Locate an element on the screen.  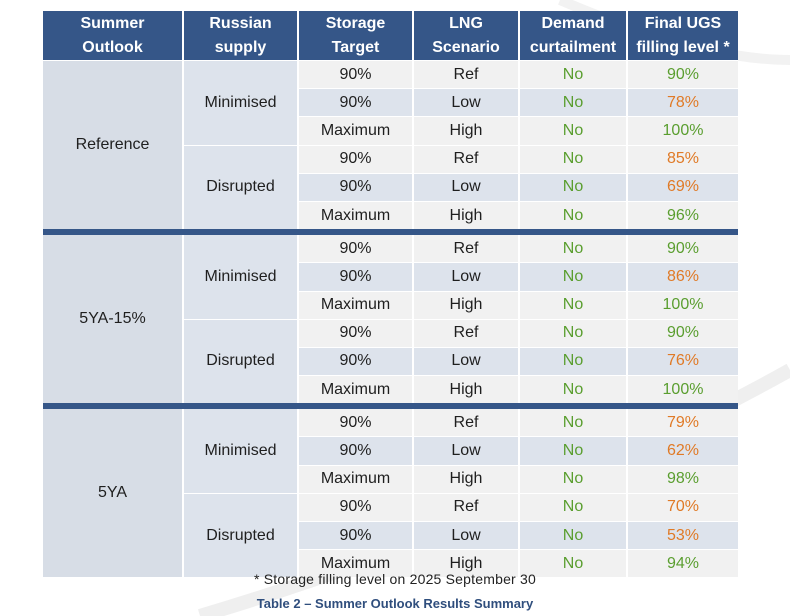
table-caption: Table 2 – Summer Outlook Results Summary is located at coordinates (395, 603).